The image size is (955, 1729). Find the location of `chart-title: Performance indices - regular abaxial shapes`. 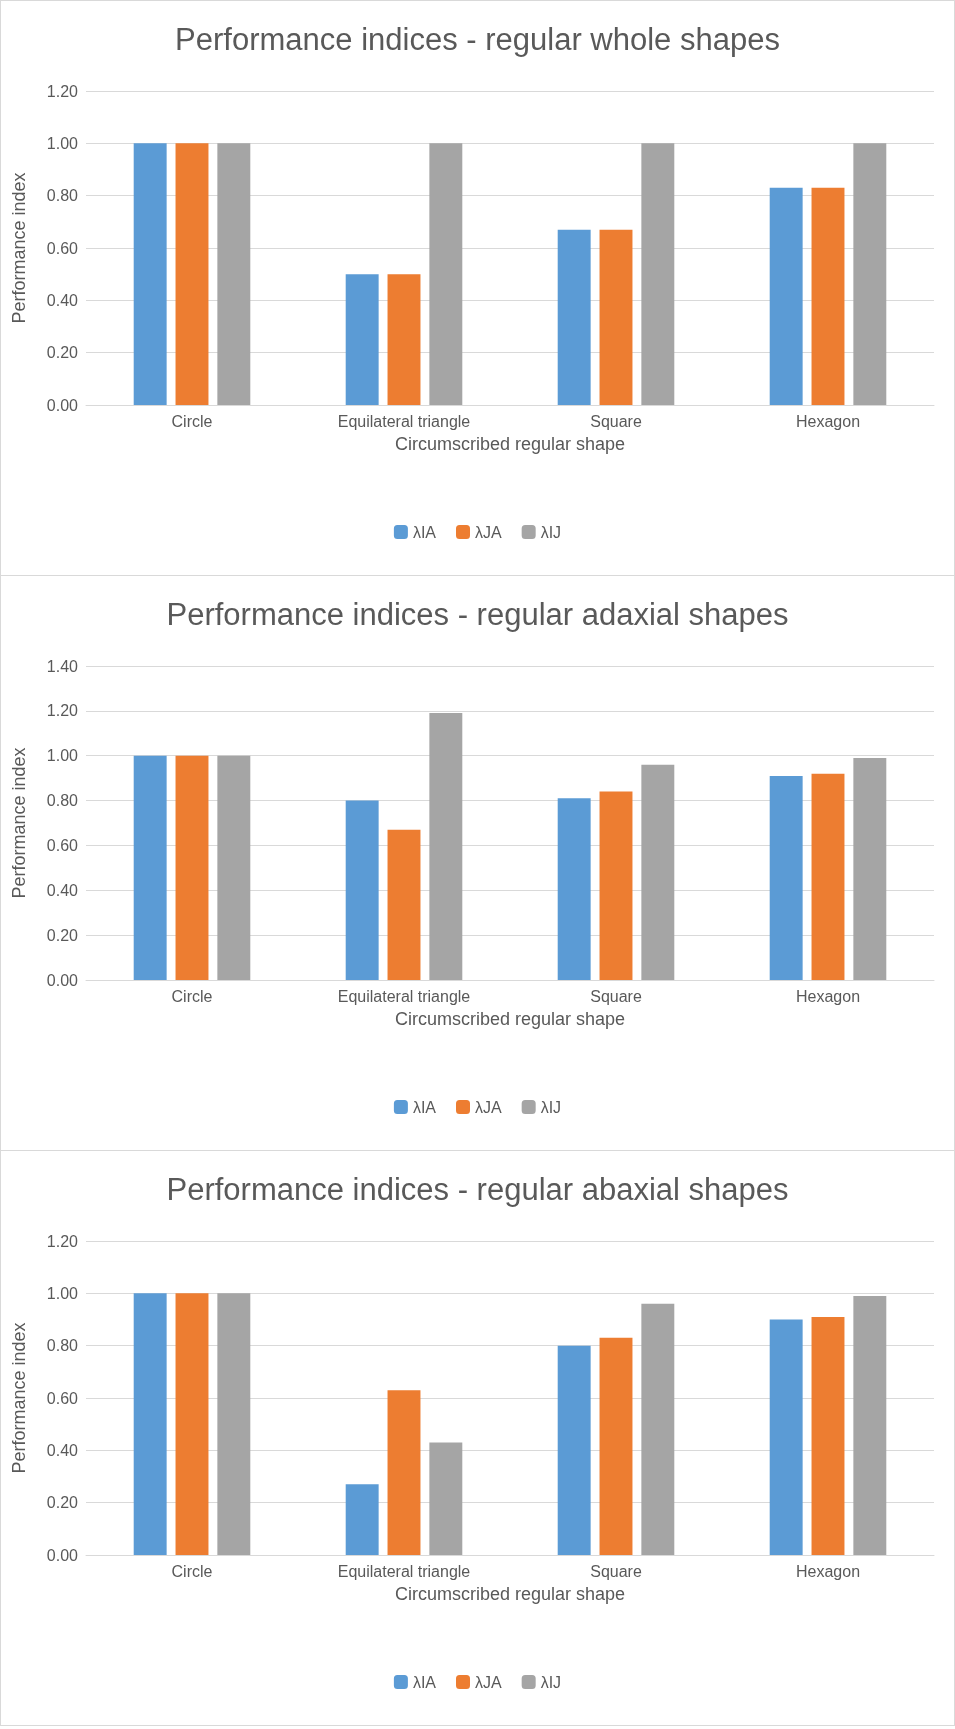

chart-title: Performance indices - regular abaxial shapes is located at coordinates (477, 1189).